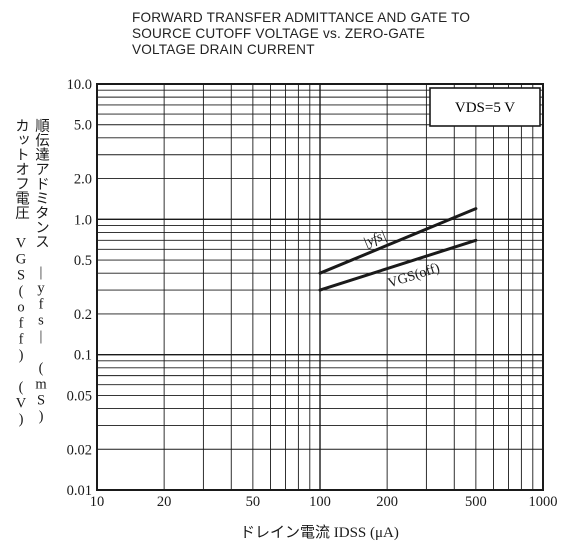  I want to click on y-tick-label: 5.0, so click(83, 126).